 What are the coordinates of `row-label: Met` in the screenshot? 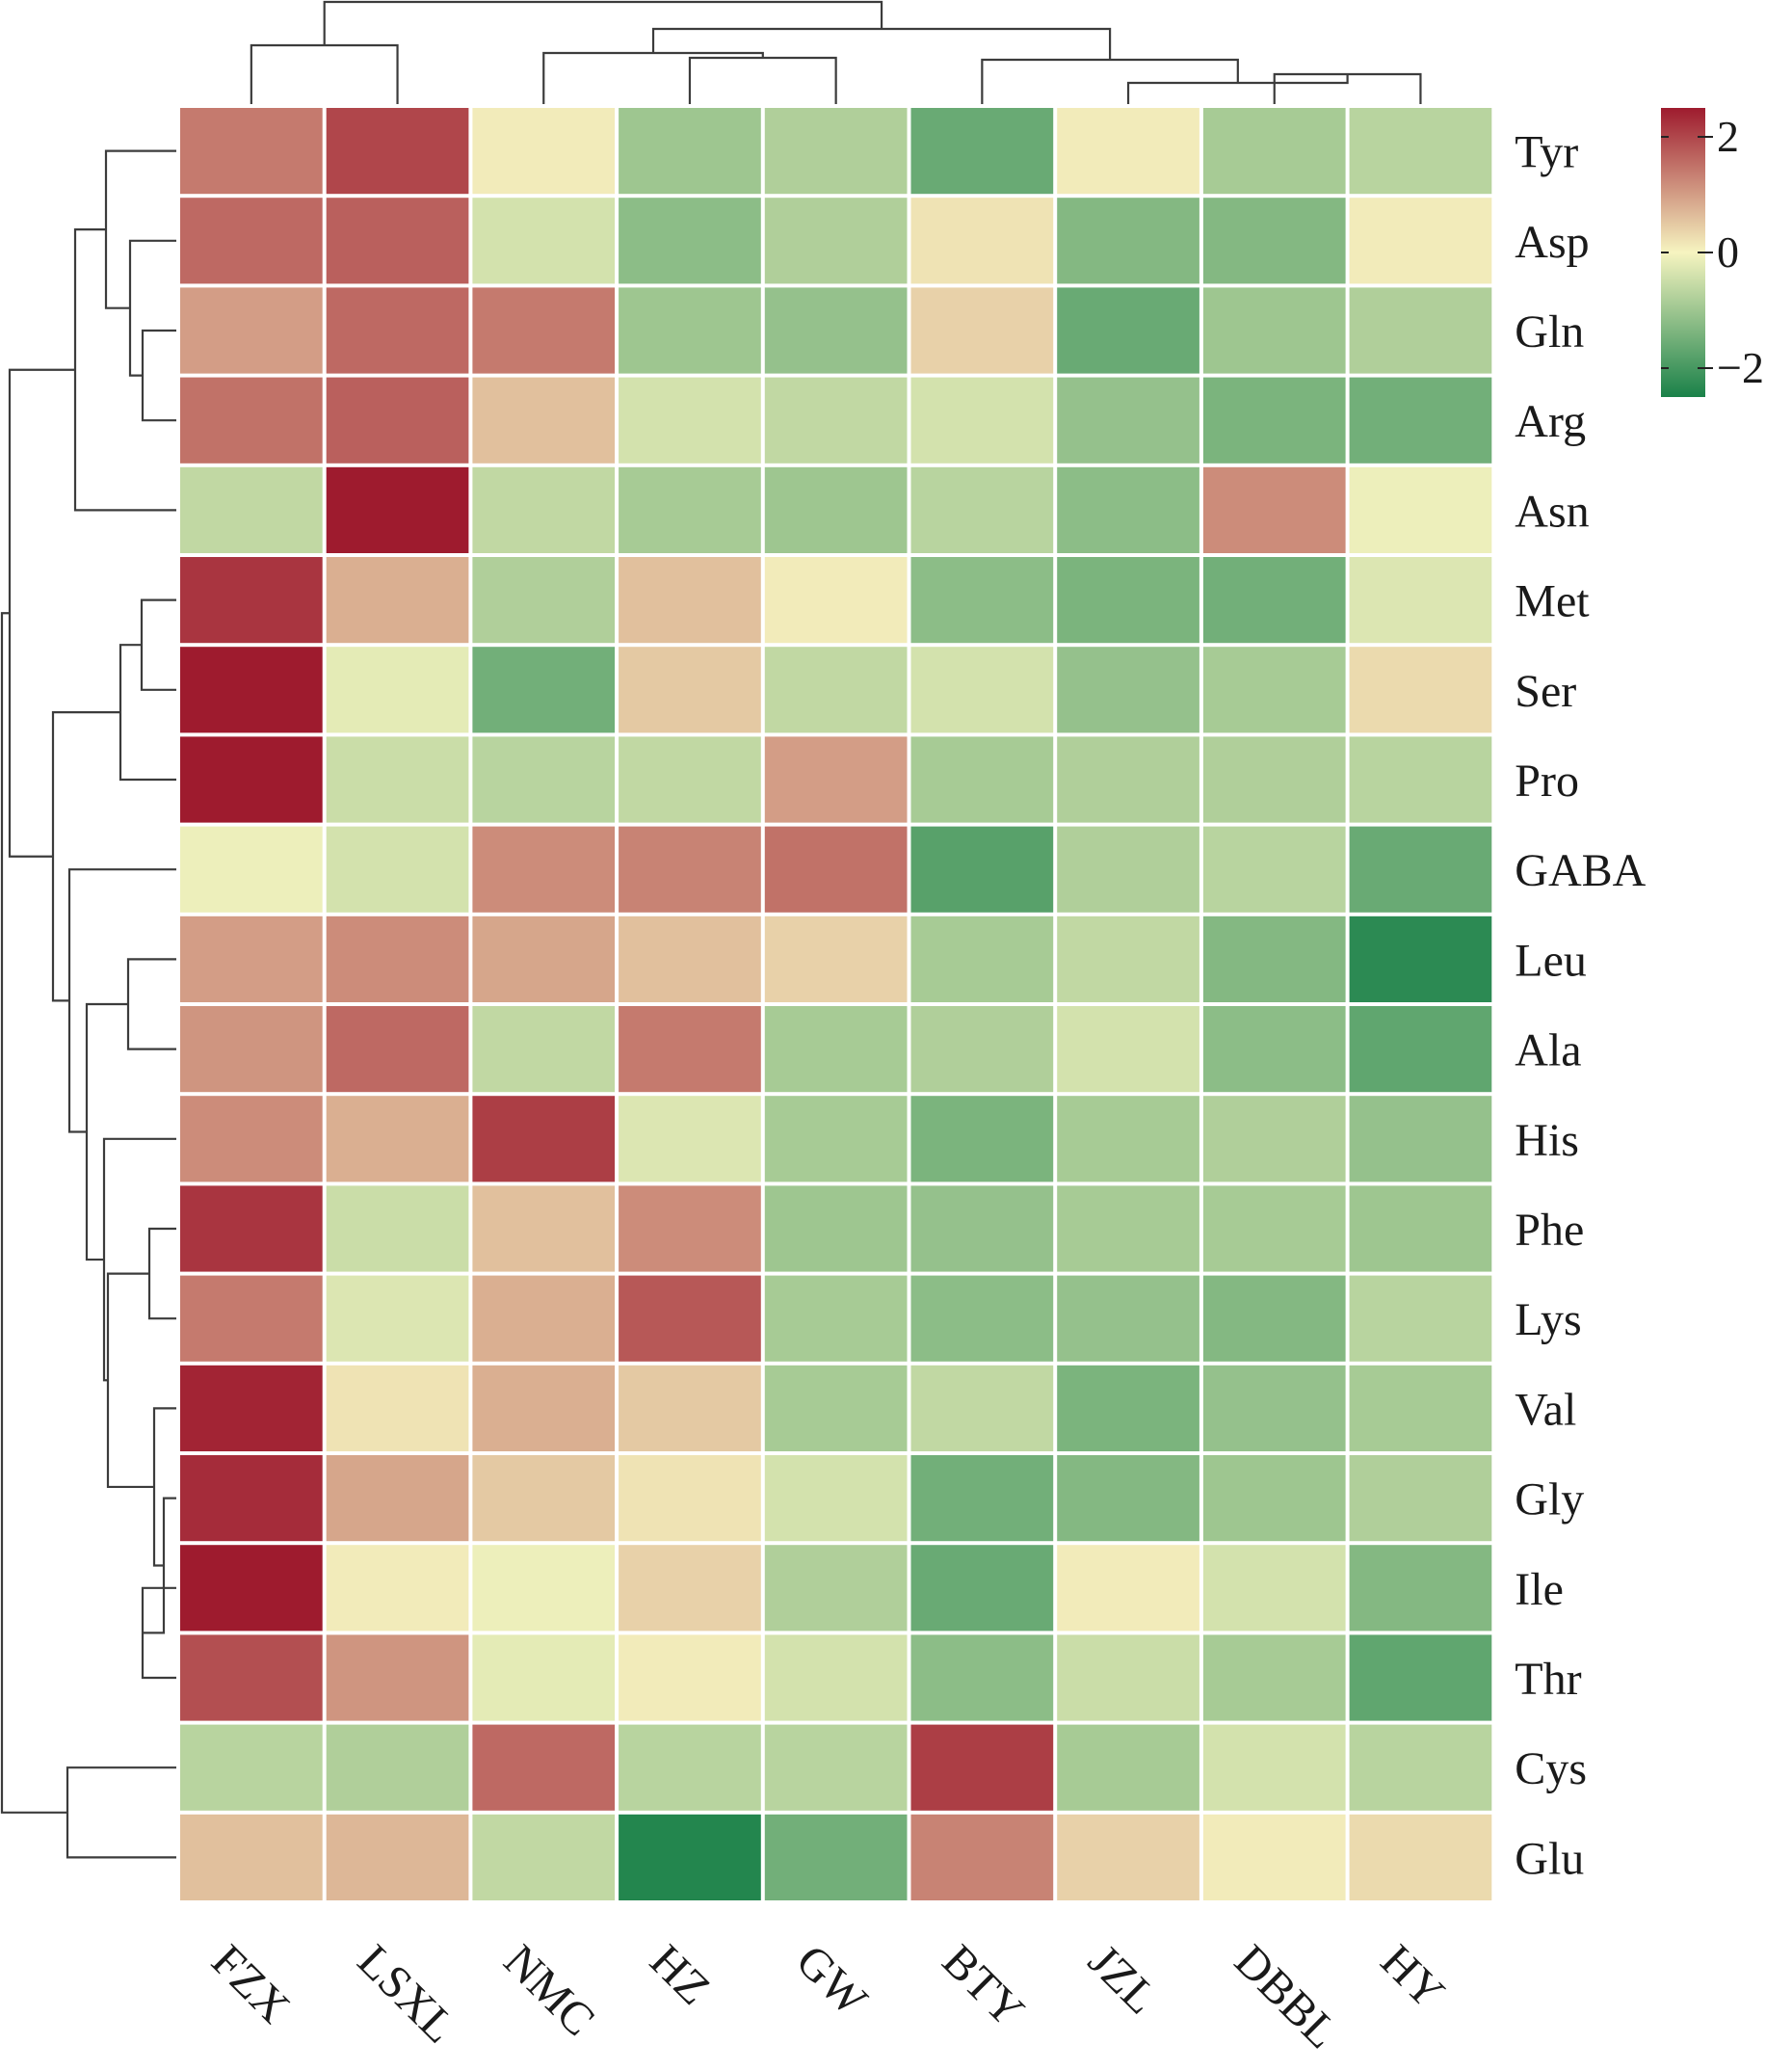 It's located at (1553, 601).